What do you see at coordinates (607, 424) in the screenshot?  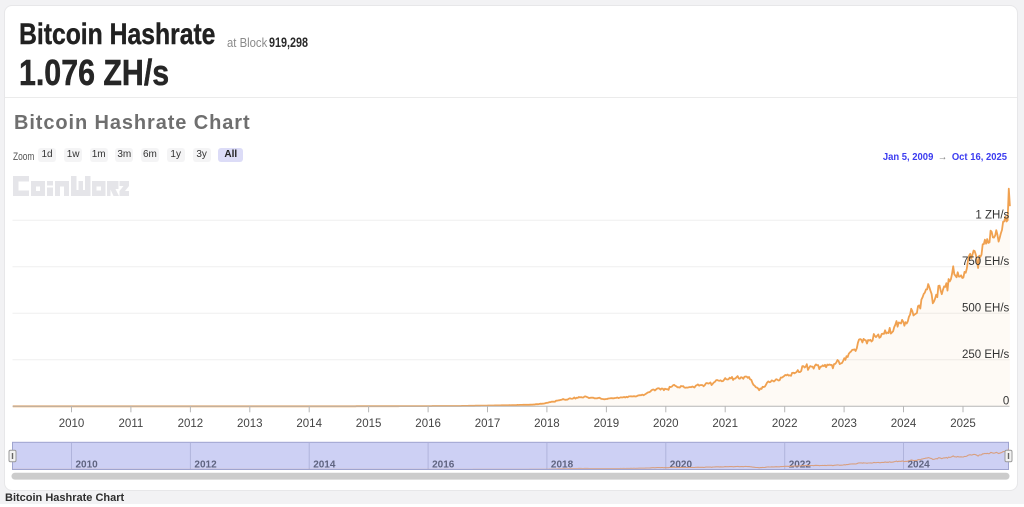 I see `svg-text: 2019` at bounding box center [607, 424].